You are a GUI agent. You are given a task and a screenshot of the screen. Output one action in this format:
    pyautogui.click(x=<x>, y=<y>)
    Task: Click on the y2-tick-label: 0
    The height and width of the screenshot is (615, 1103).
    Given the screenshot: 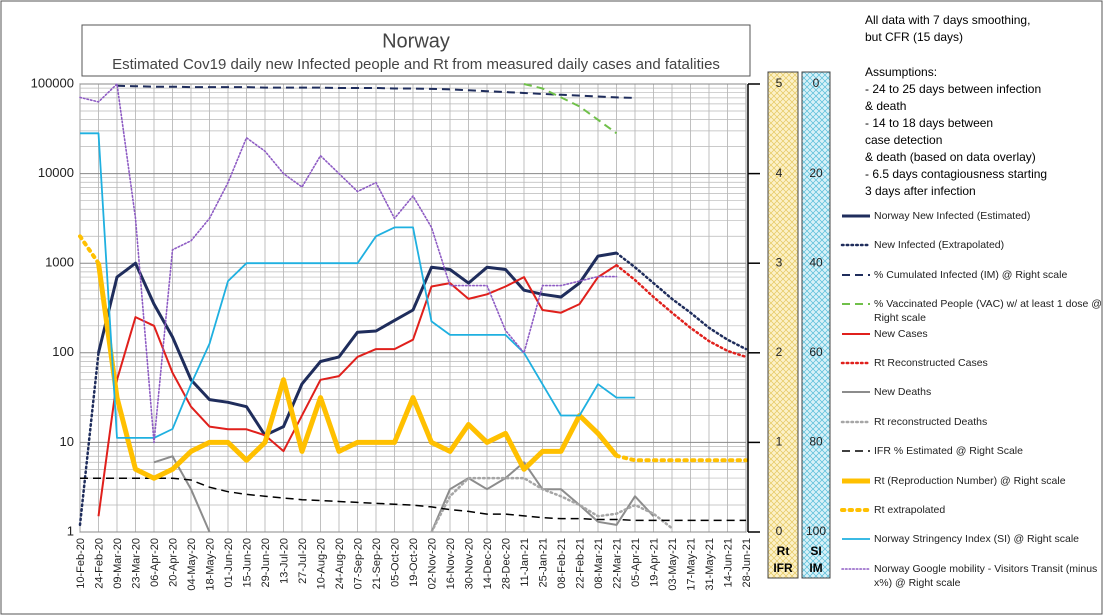 What is the action you would take?
    pyautogui.click(x=779, y=531)
    